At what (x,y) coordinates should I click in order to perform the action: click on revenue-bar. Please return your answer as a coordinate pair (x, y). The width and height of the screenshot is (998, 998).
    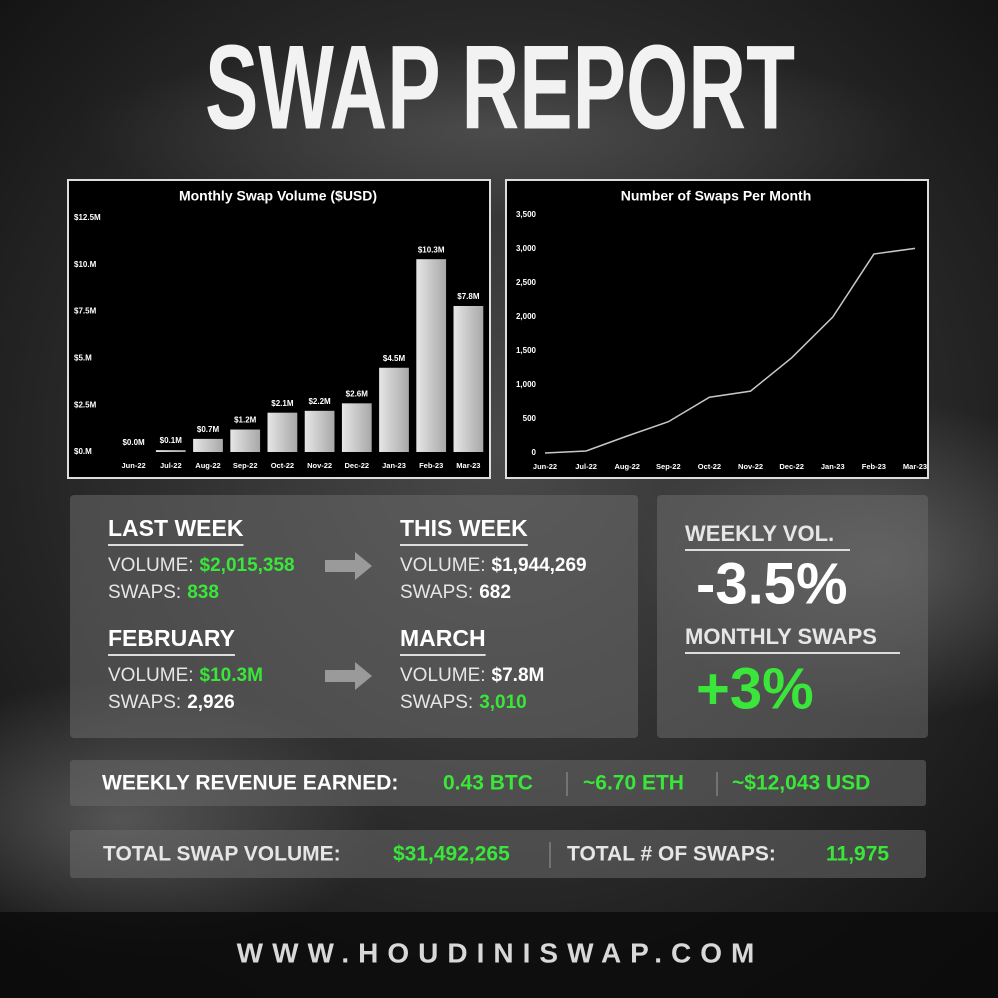
    Looking at the image, I should click on (498, 783).